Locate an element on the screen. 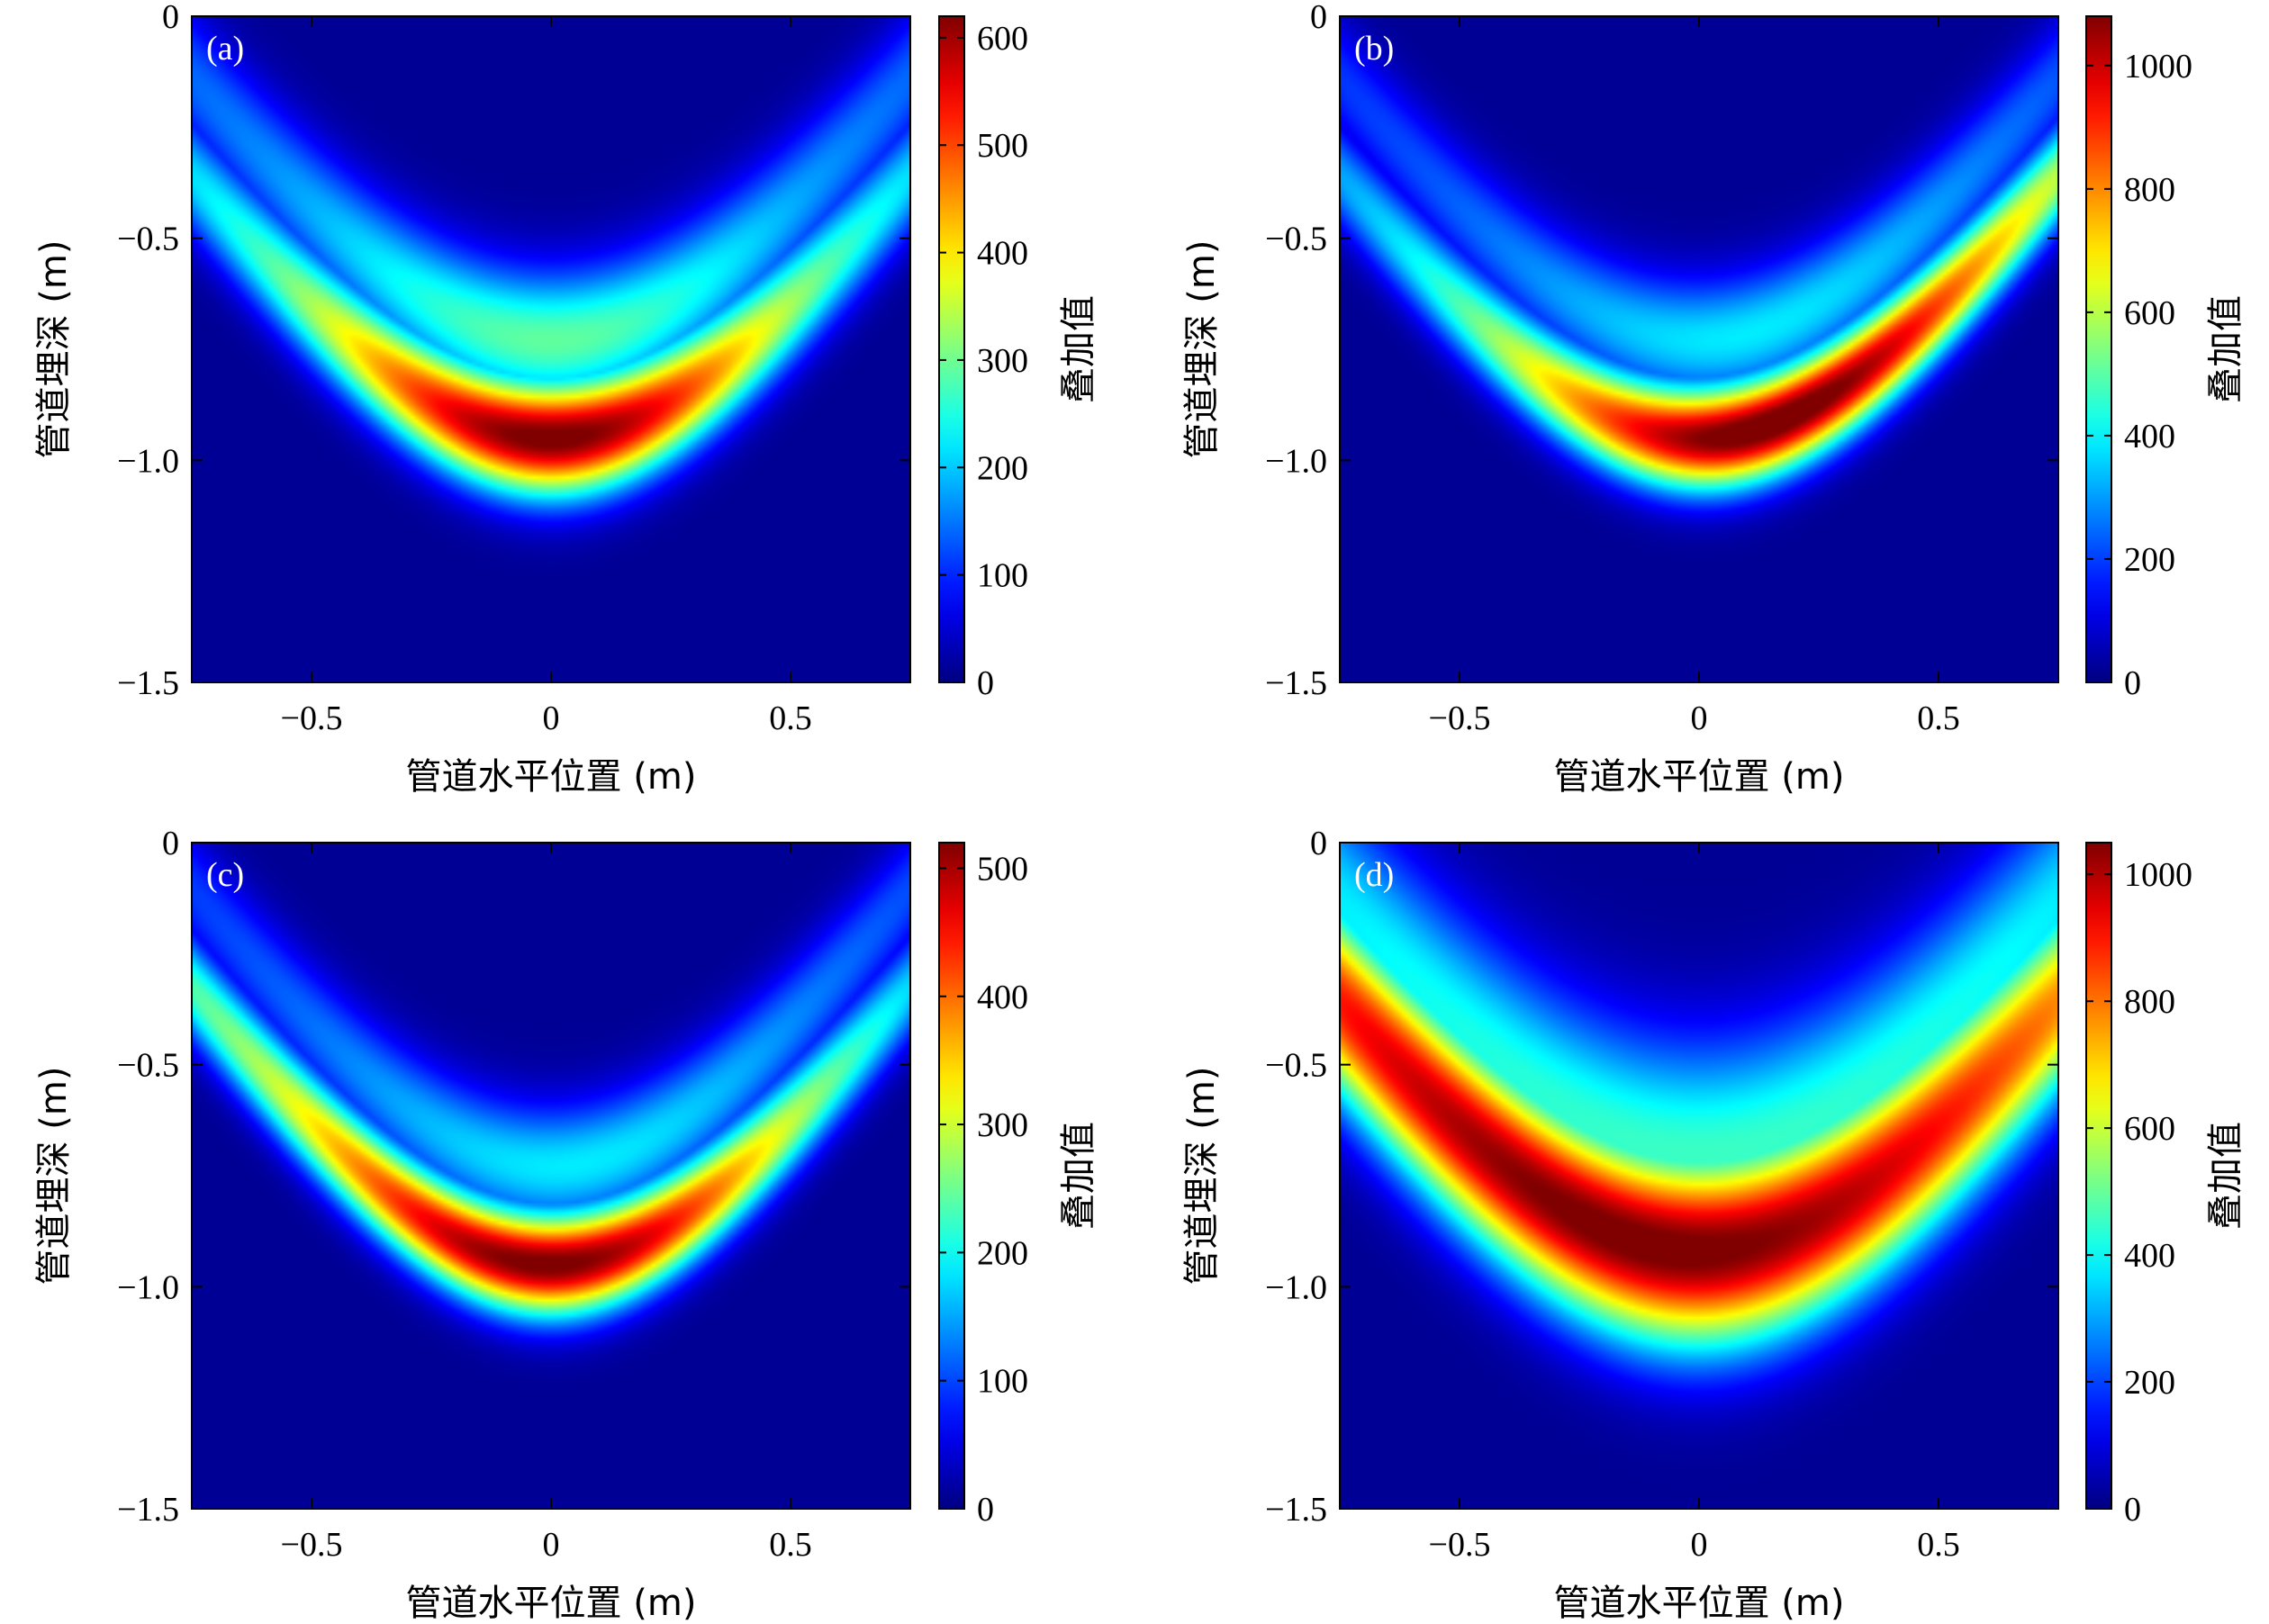 The width and height of the screenshot is (2269, 1624). panel-label: (c) is located at coordinates (225, 875).